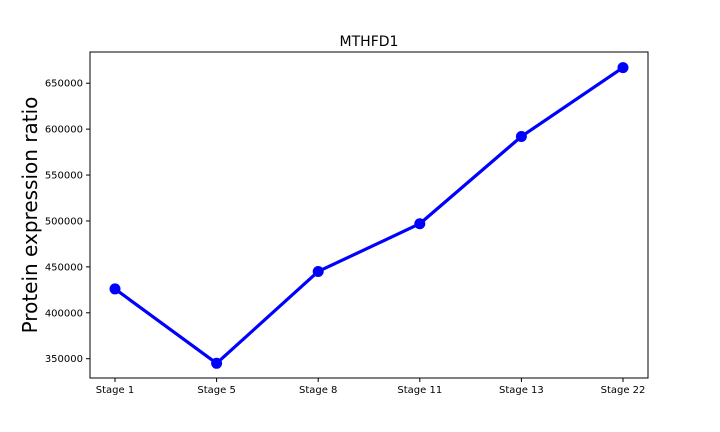  Describe the element at coordinates (318, 390) in the screenshot. I see `x-tick-label: Stage 8` at that location.